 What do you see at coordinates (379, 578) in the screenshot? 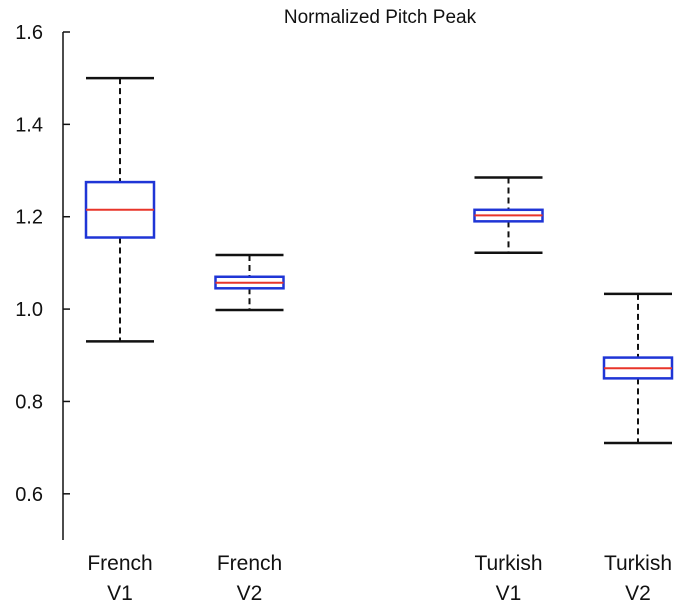
I see `x-axis-labels: French V1 French V2 Turkish V1 Turkish V2` at bounding box center [379, 578].